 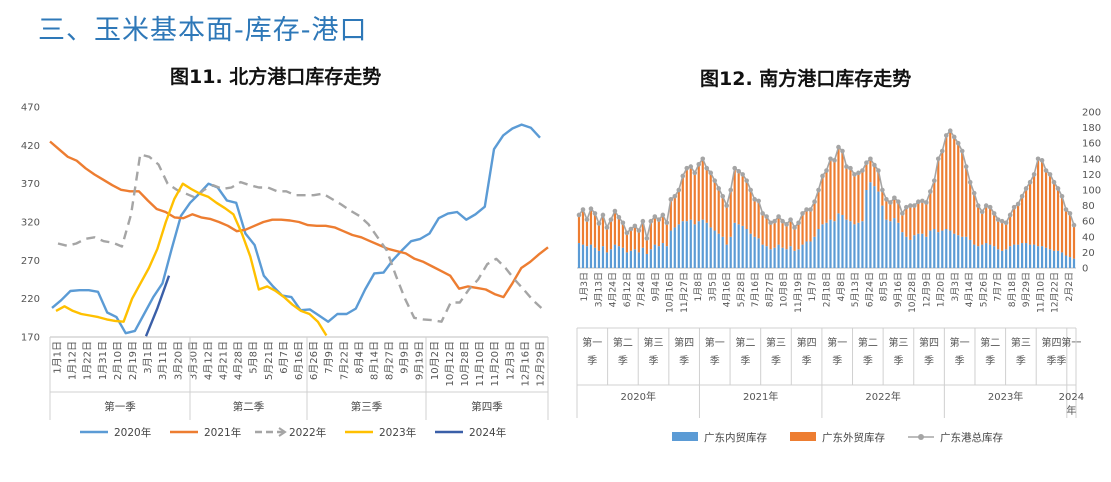 I want to click on x-tick-label: 3月1日, so click(x=148, y=357).